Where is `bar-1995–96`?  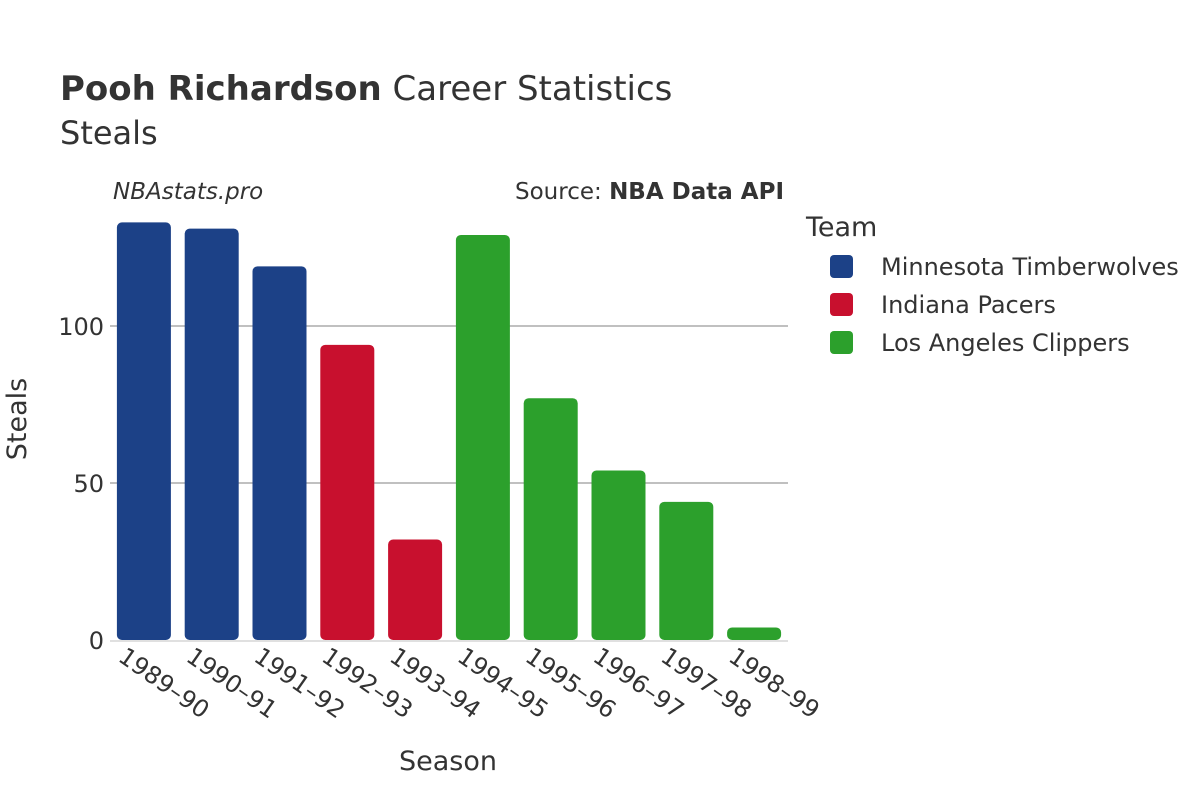 bar-1995–96 is located at coordinates (550, 519).